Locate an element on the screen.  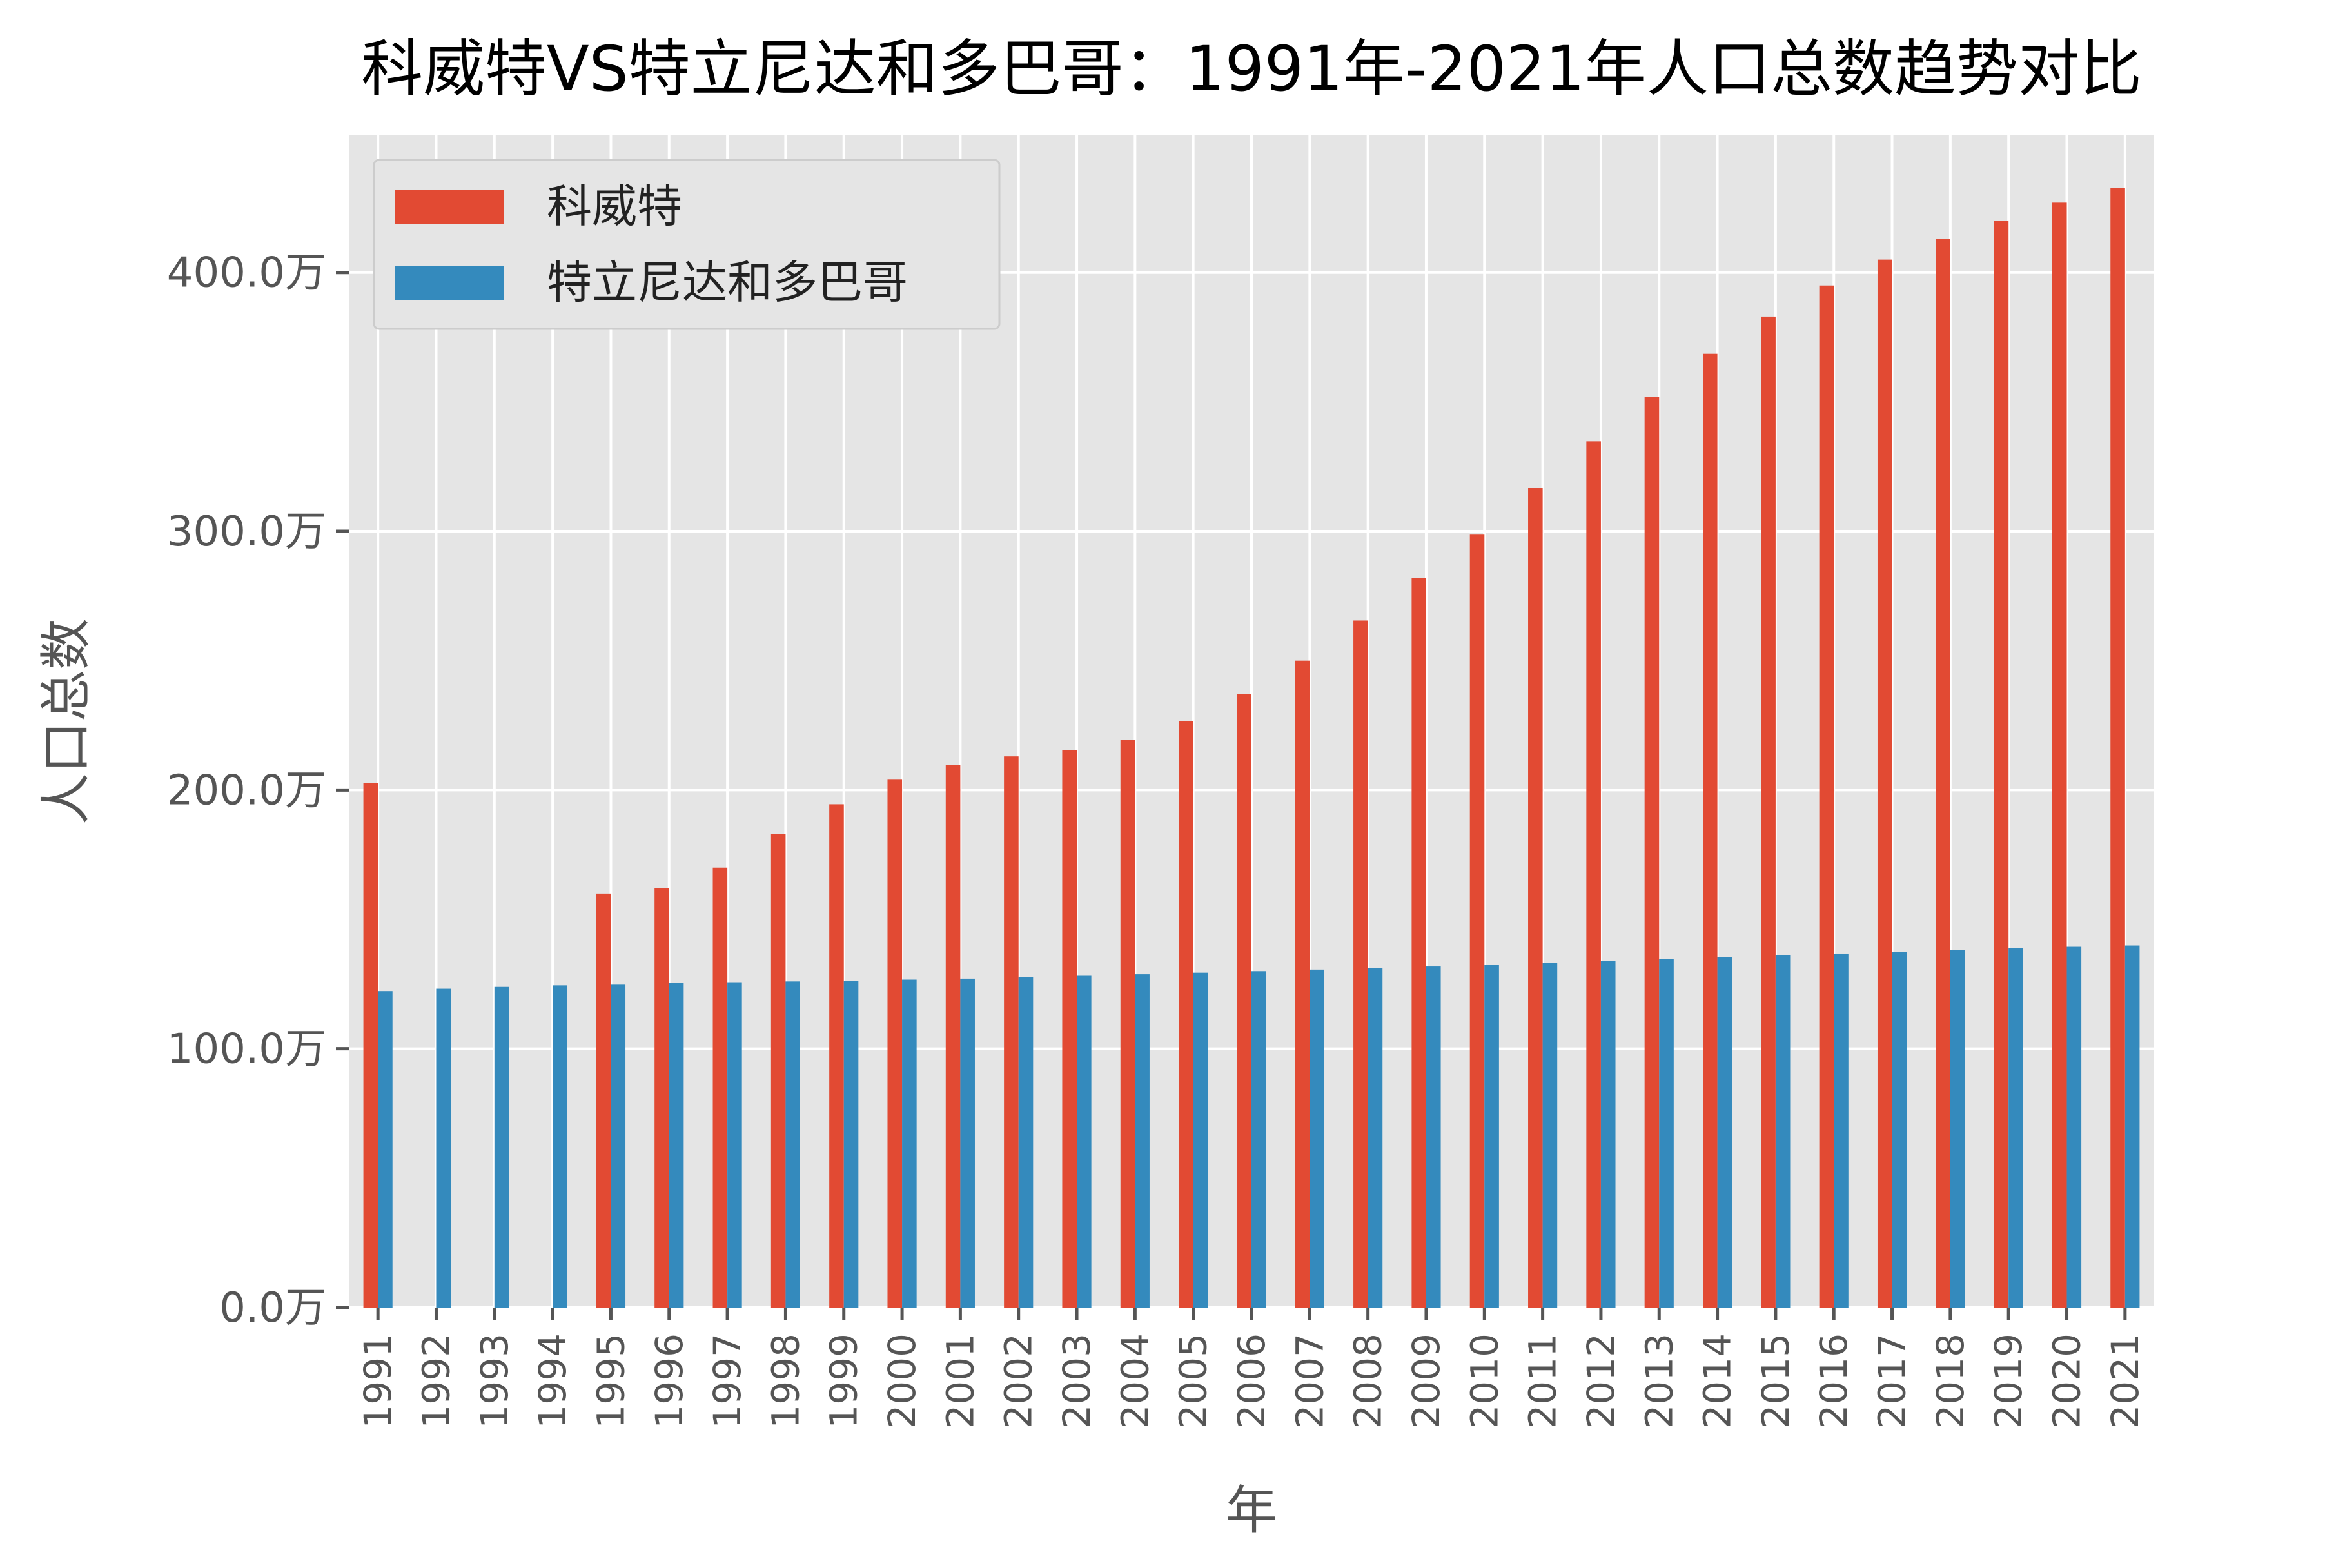
bar-trinidad-2004 is located at coordinates (1142, 1141).